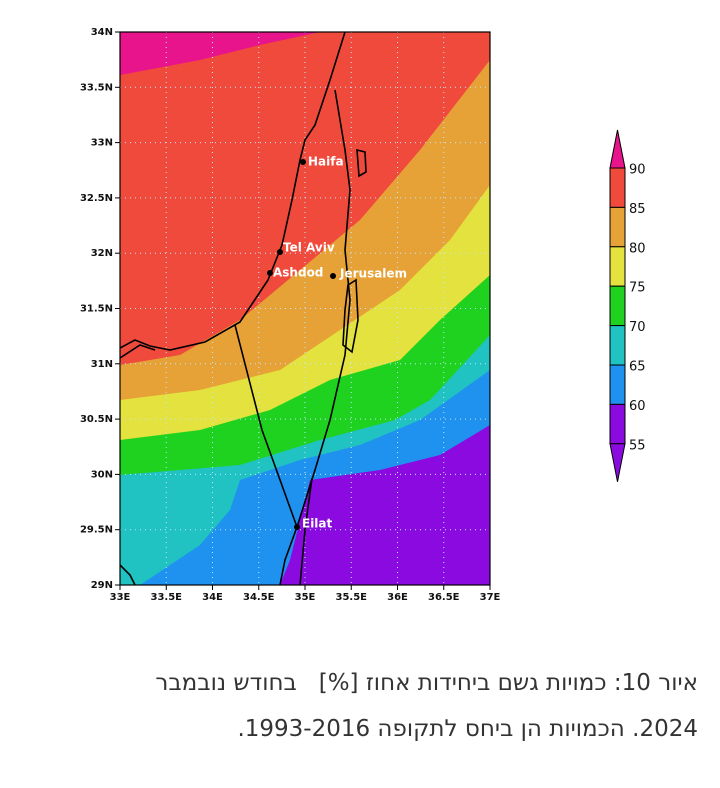 This screenshot has height=788, width=720. I want to click on lon-tick-label: 35E, so click(305, 597).